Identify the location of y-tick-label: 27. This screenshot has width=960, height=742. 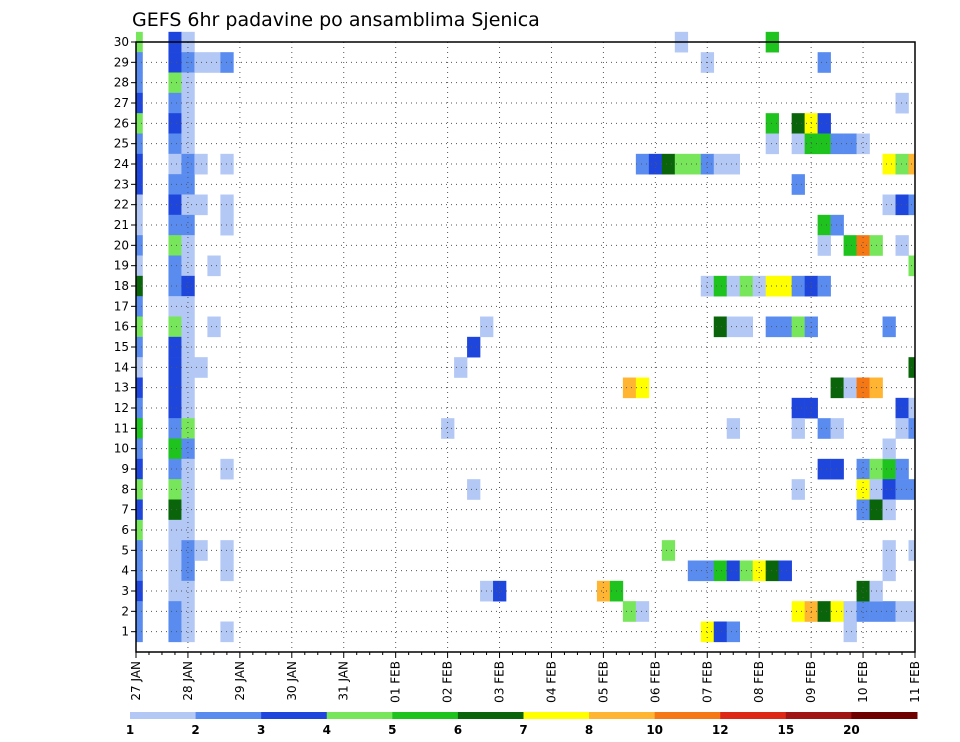
(121, 103).